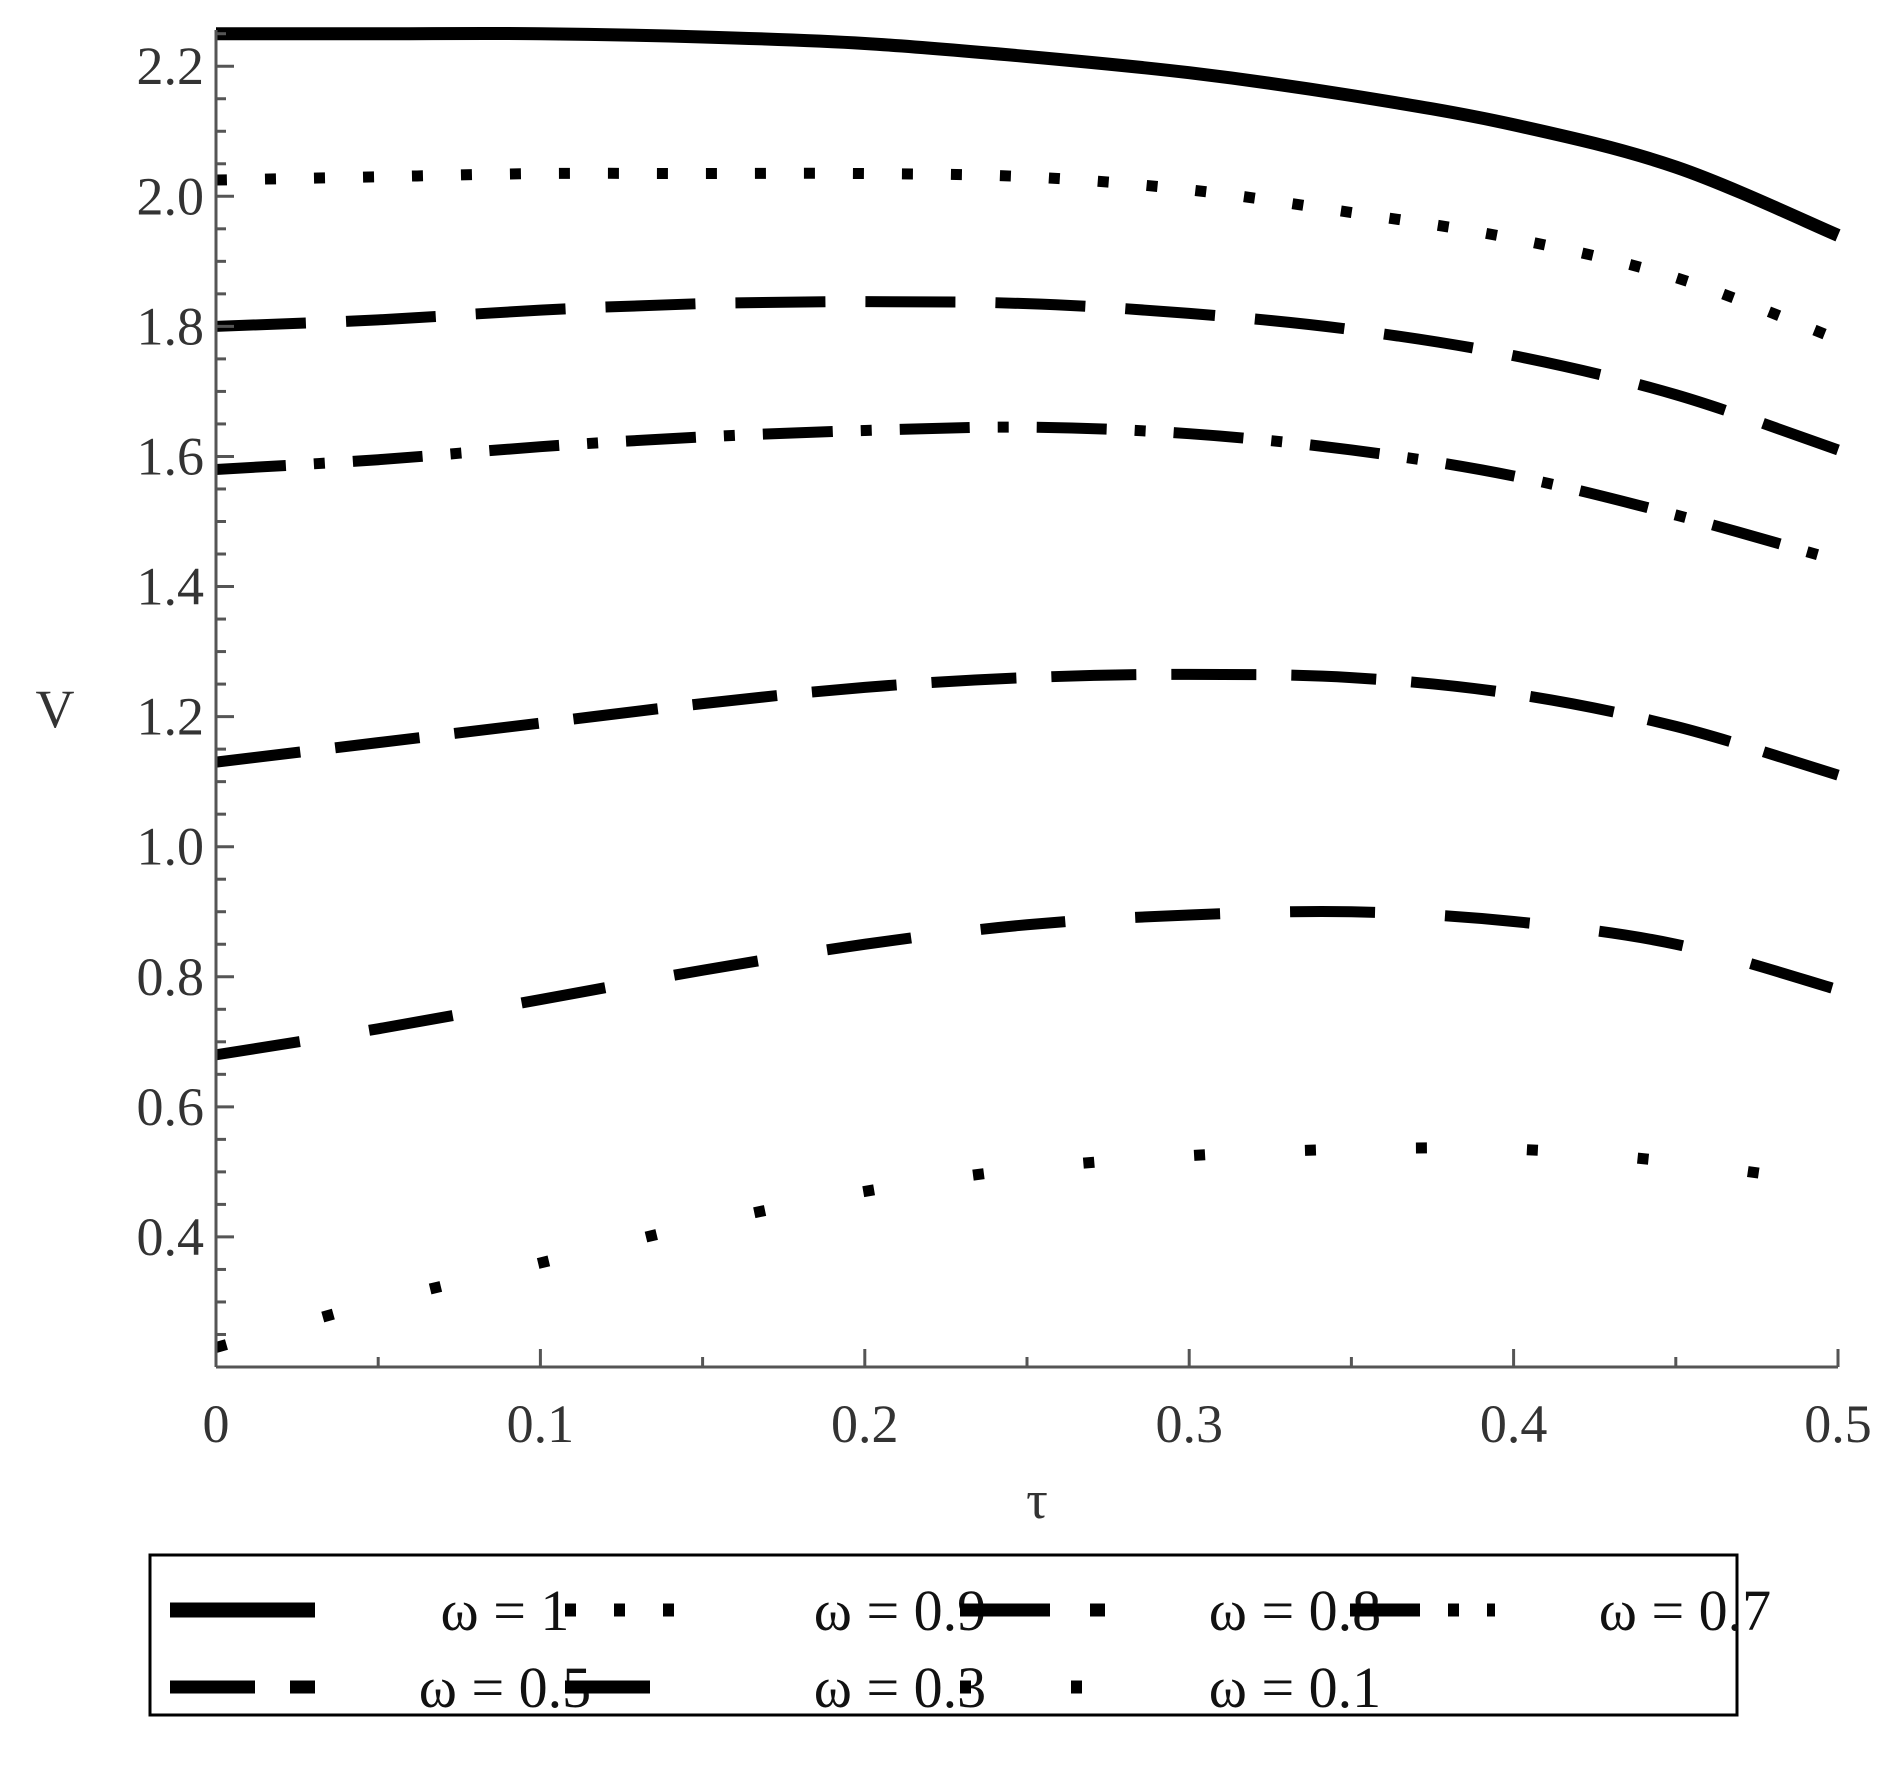  Describe the element at coordinates (1514, 1424) in the screenshot. I see `x-tick-label: 0.4` at that location.